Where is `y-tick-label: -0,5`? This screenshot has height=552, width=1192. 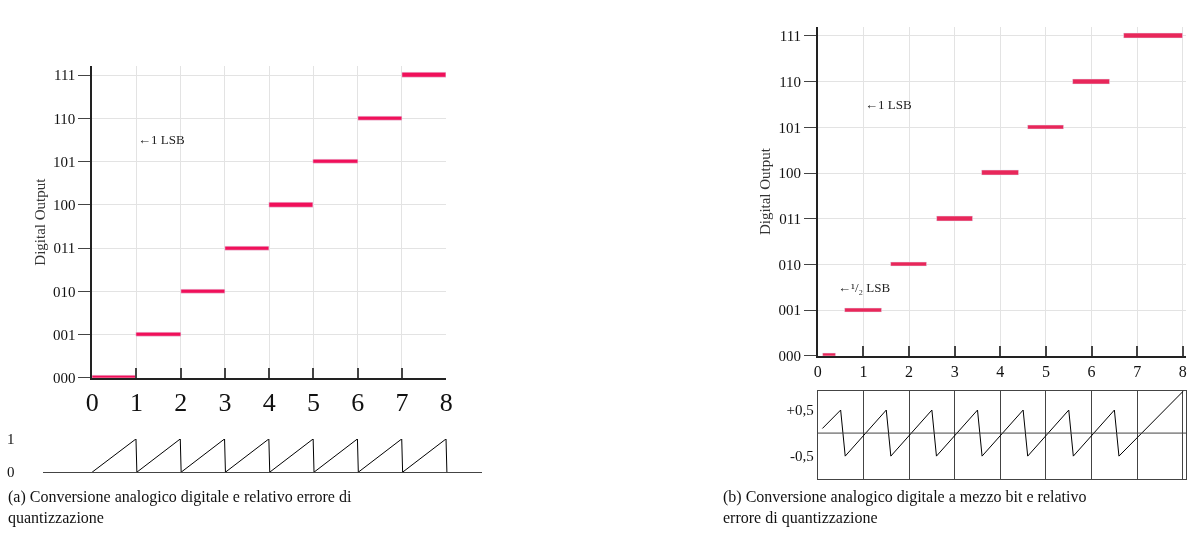
y-tick-label: -0,5 is located at coordinates (802, 456).